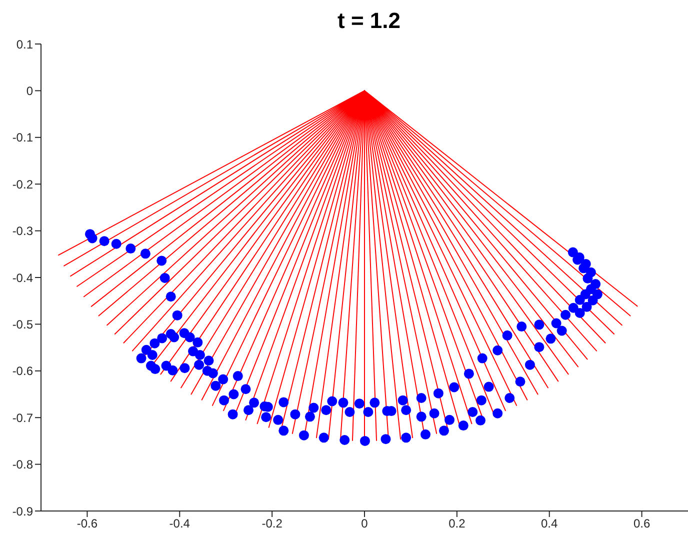 This screenshot has width=688, height=541. I want to click on y-tick-label: -0.5, so click(23, 324).